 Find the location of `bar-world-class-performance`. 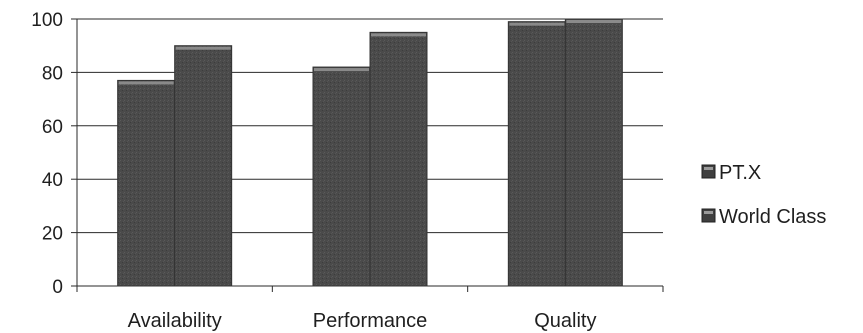

bar-world-class-performance is located at coordinates (398, 159).